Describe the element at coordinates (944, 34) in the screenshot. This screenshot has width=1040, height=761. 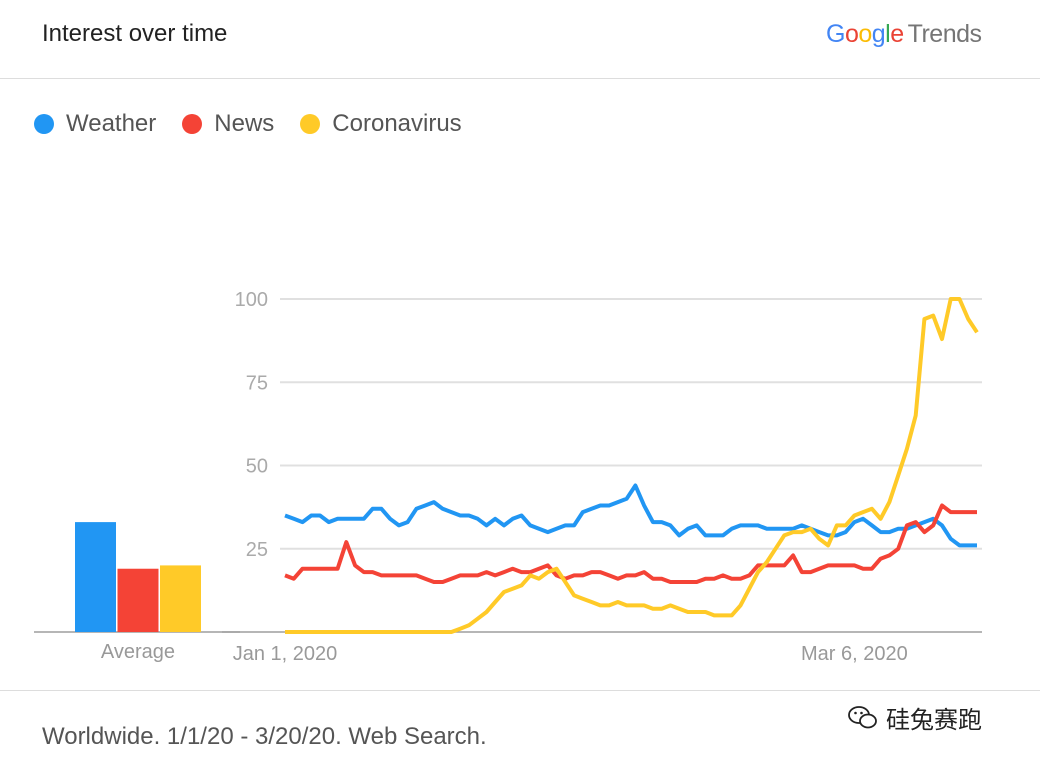
I see `logo-suffix: Trends` at that location.